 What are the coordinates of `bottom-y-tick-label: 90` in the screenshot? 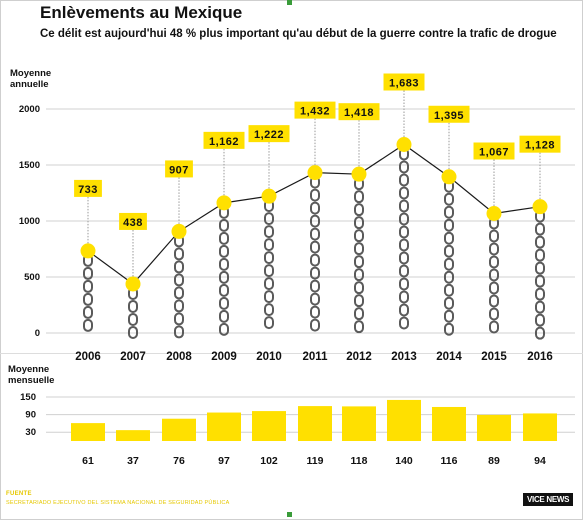 It's located at (30, 415).